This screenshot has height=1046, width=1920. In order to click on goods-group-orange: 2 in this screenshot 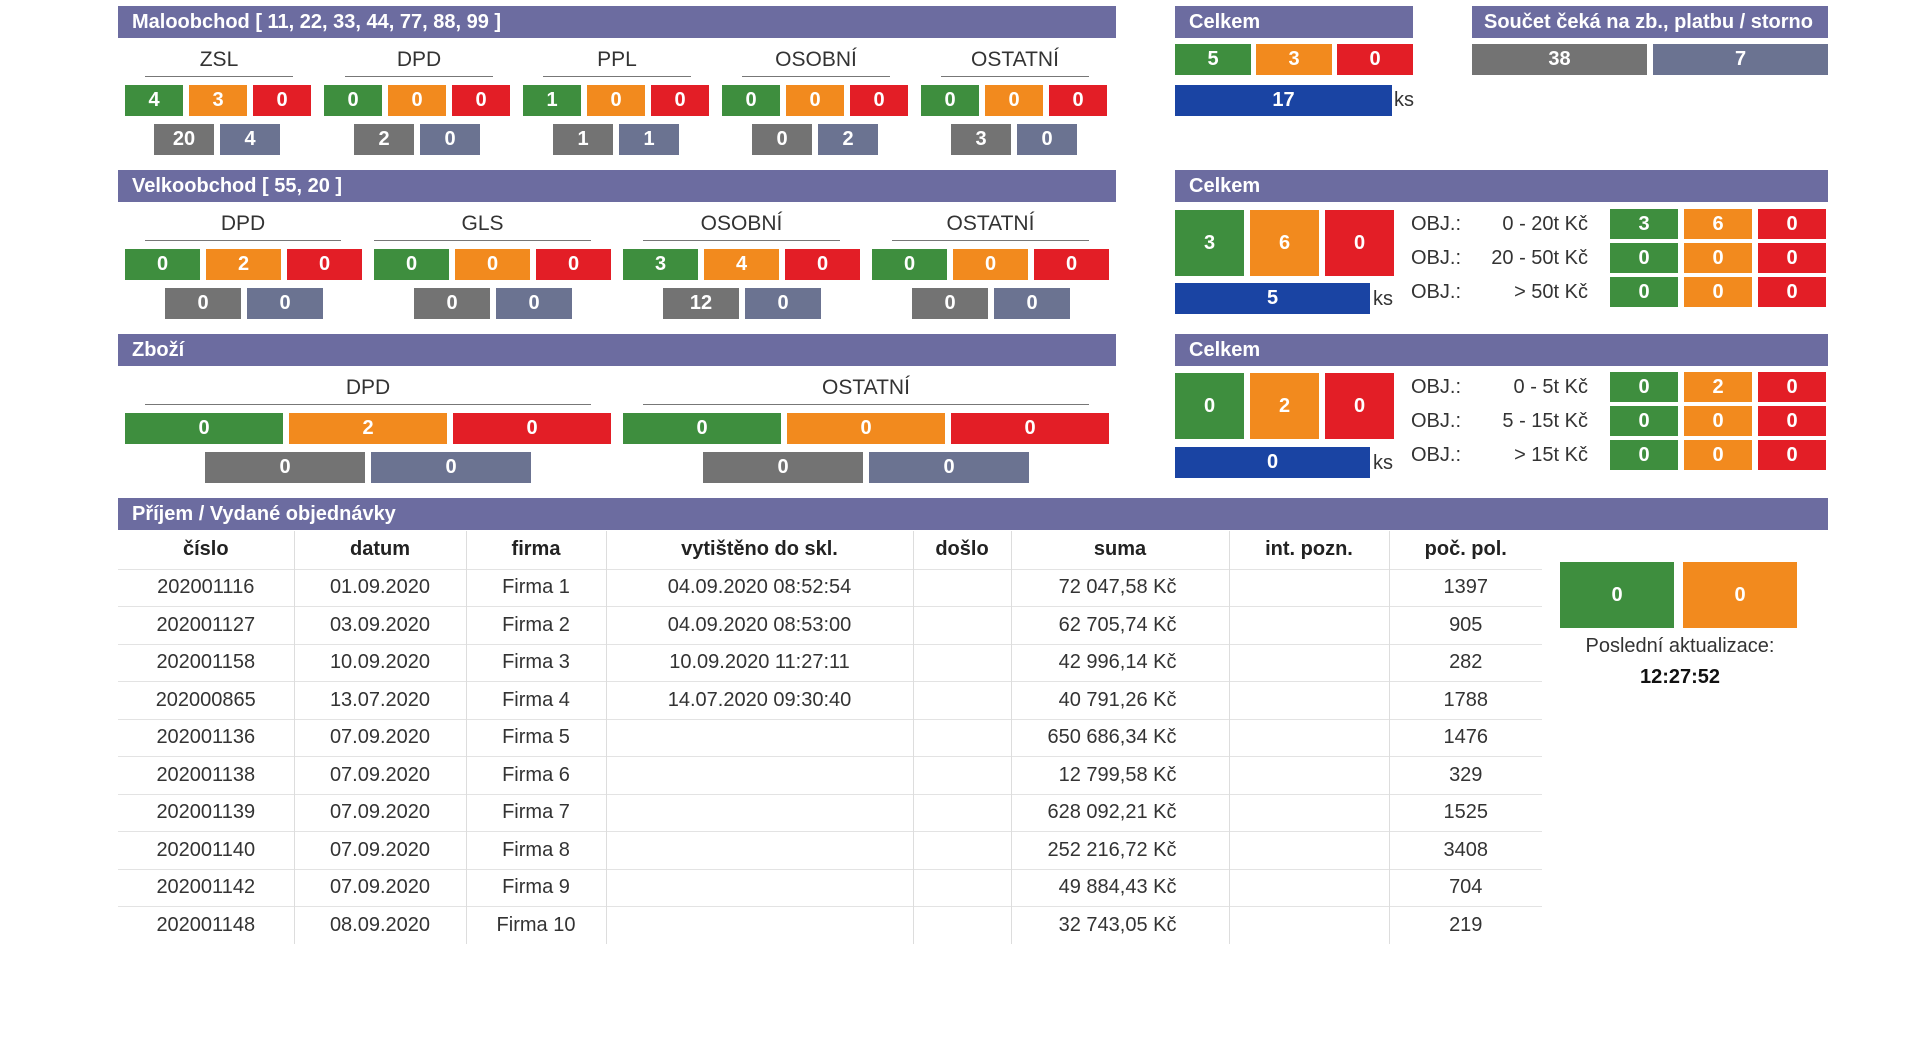, I will do `click(368, 428)`.